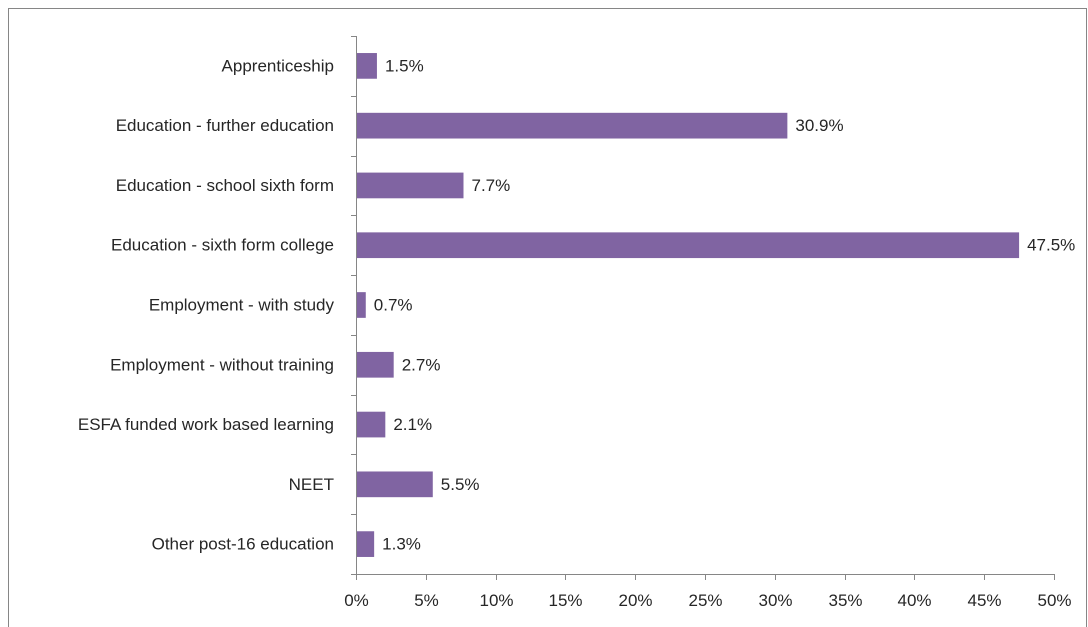  Describe the element at coordinates (393, 305) in the screenshot. I see `data-label-5: 0.7%` at that location.